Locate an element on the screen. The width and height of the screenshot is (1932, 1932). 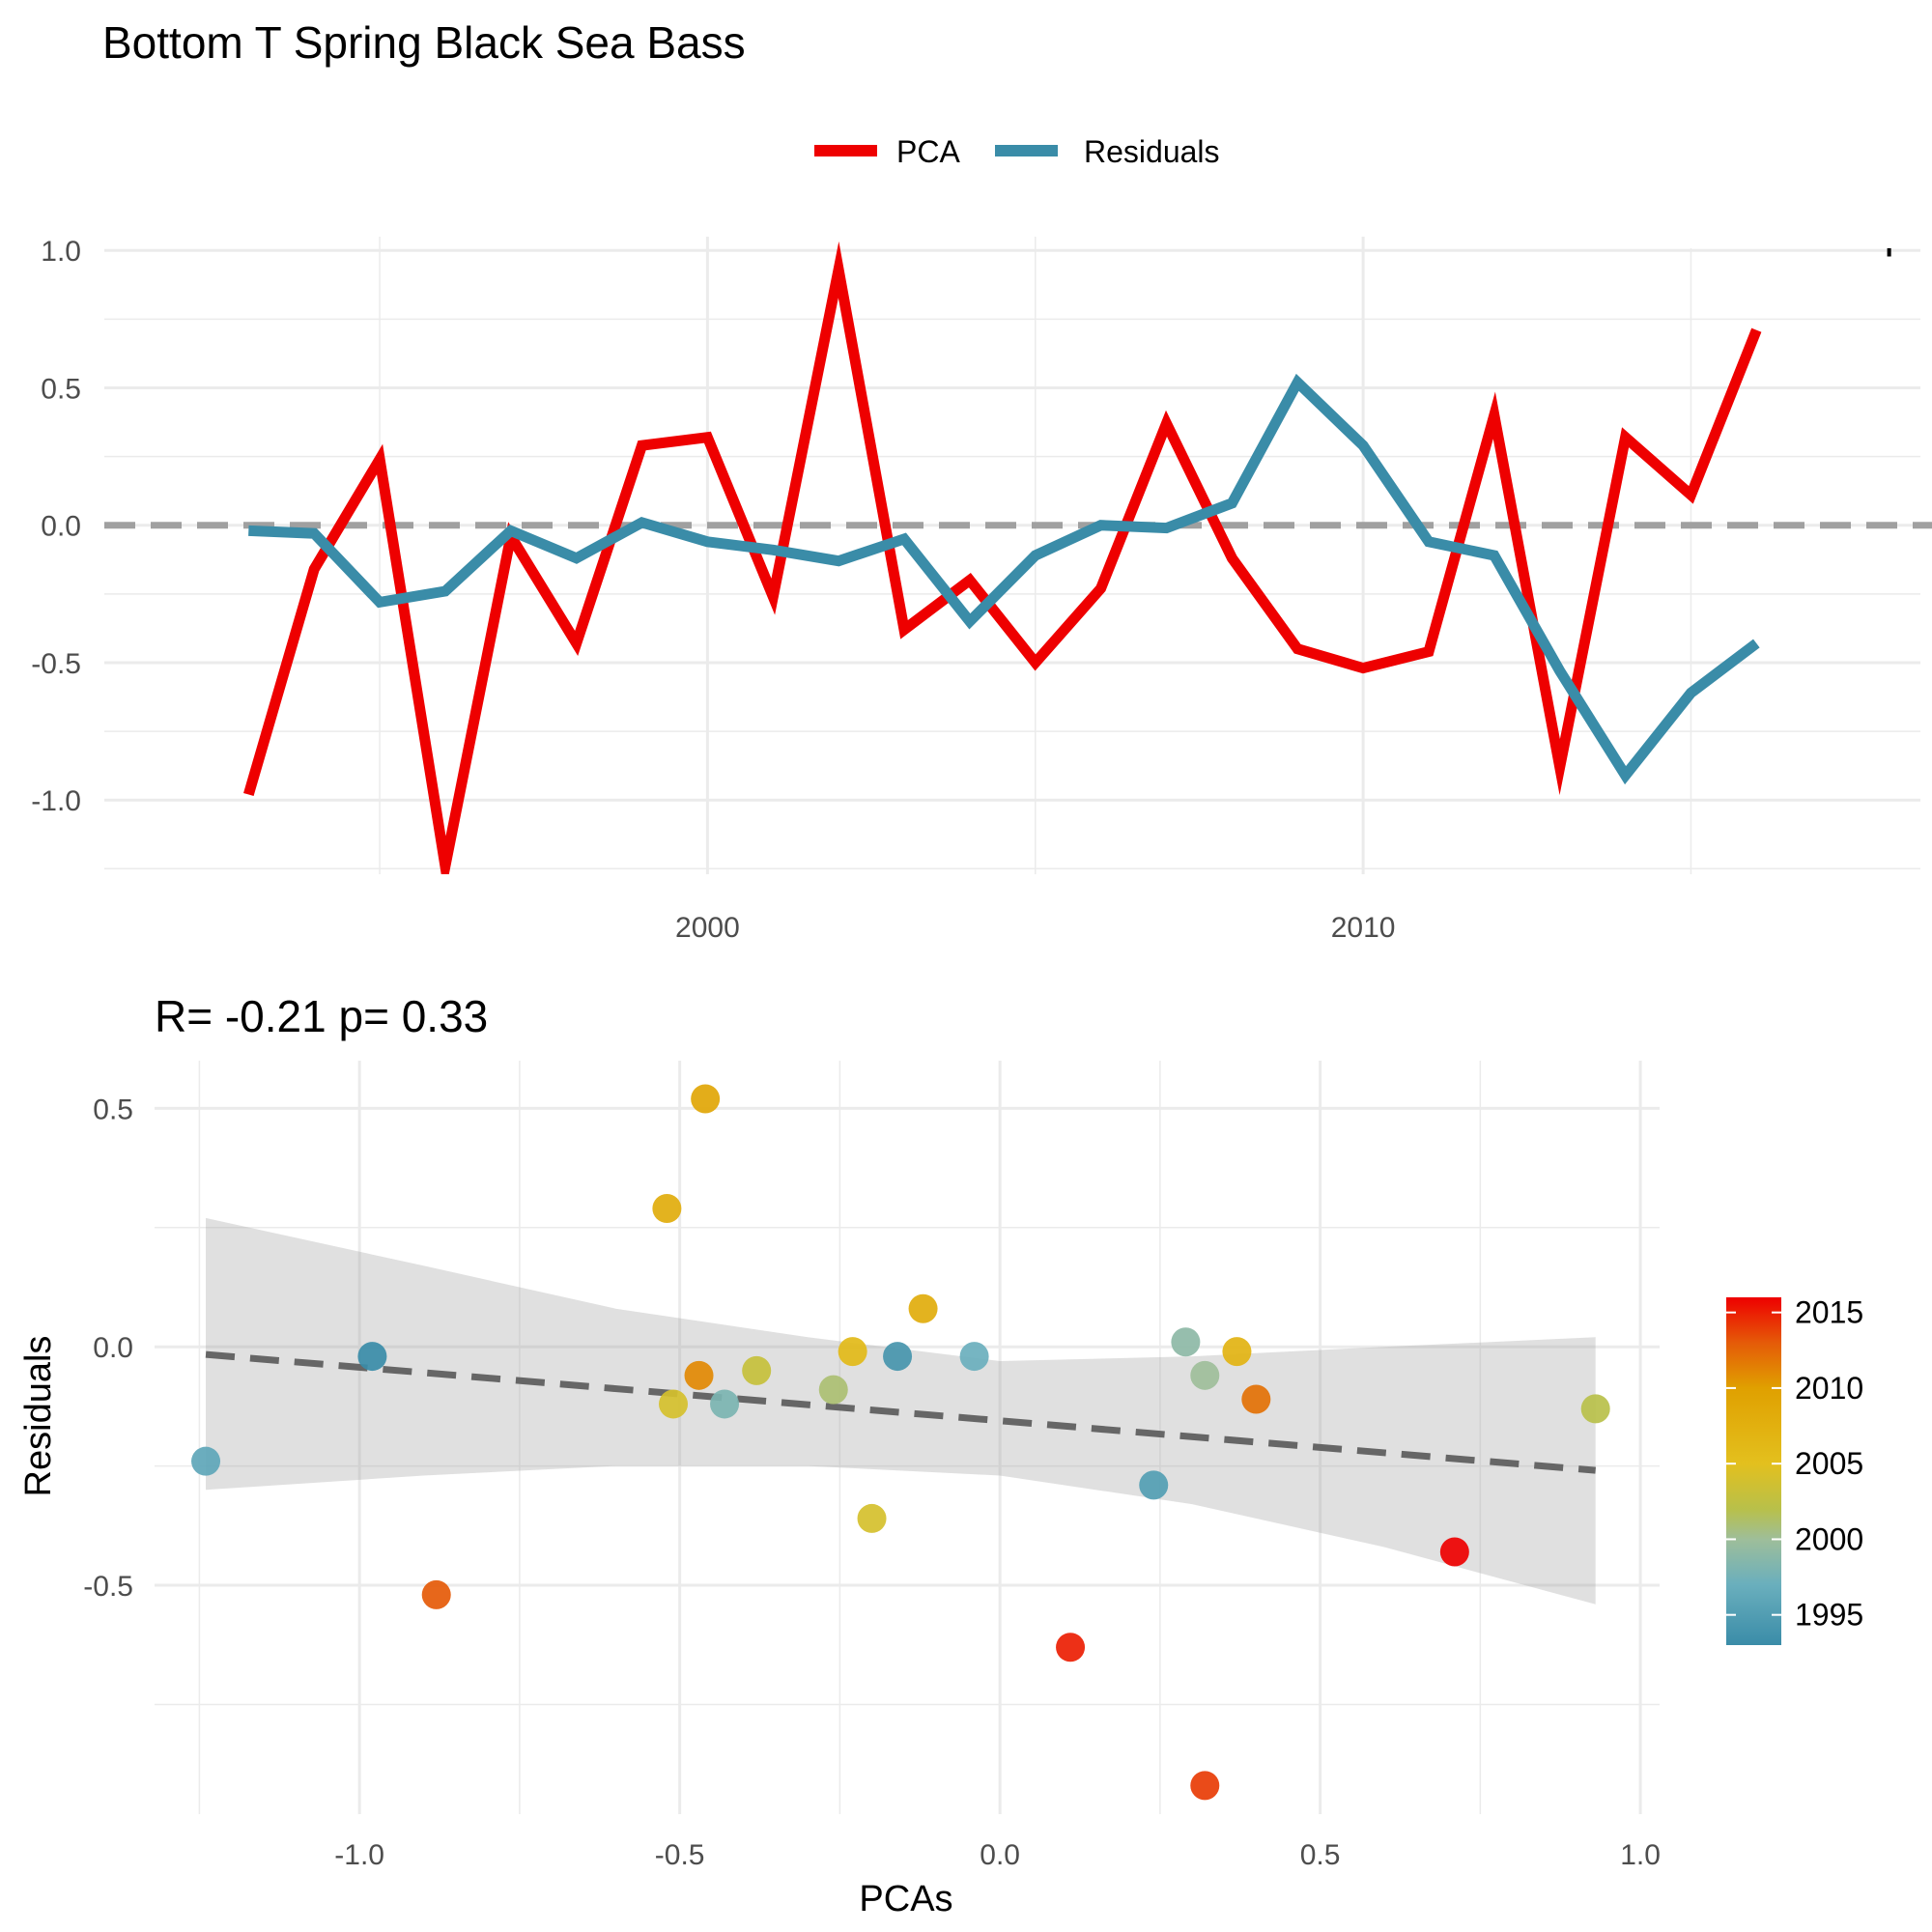
confidence-band-area is located at coordinates (901, 1411).